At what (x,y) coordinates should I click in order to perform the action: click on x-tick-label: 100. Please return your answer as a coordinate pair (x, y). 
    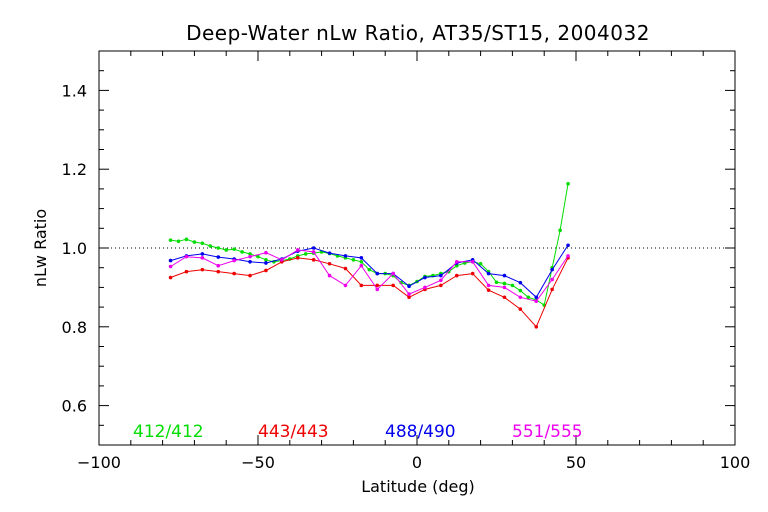
    Looking at the image, I should click on (735, 462).